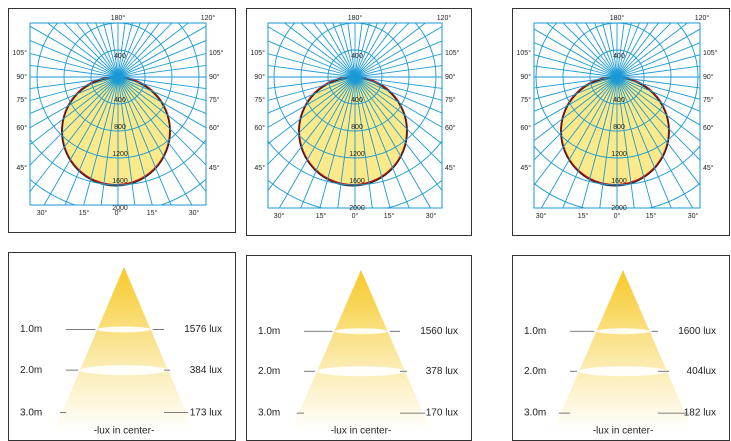 The height and width of the screenshot is (441, 731). I want to click on angle-label: 120°, so click(444, 18).